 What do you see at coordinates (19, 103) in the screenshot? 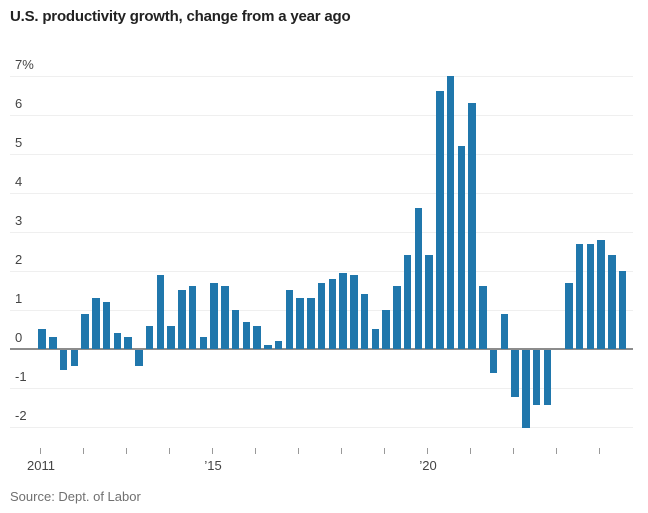
I see `y-axis-label: 6` at bounding box center [19, 103].